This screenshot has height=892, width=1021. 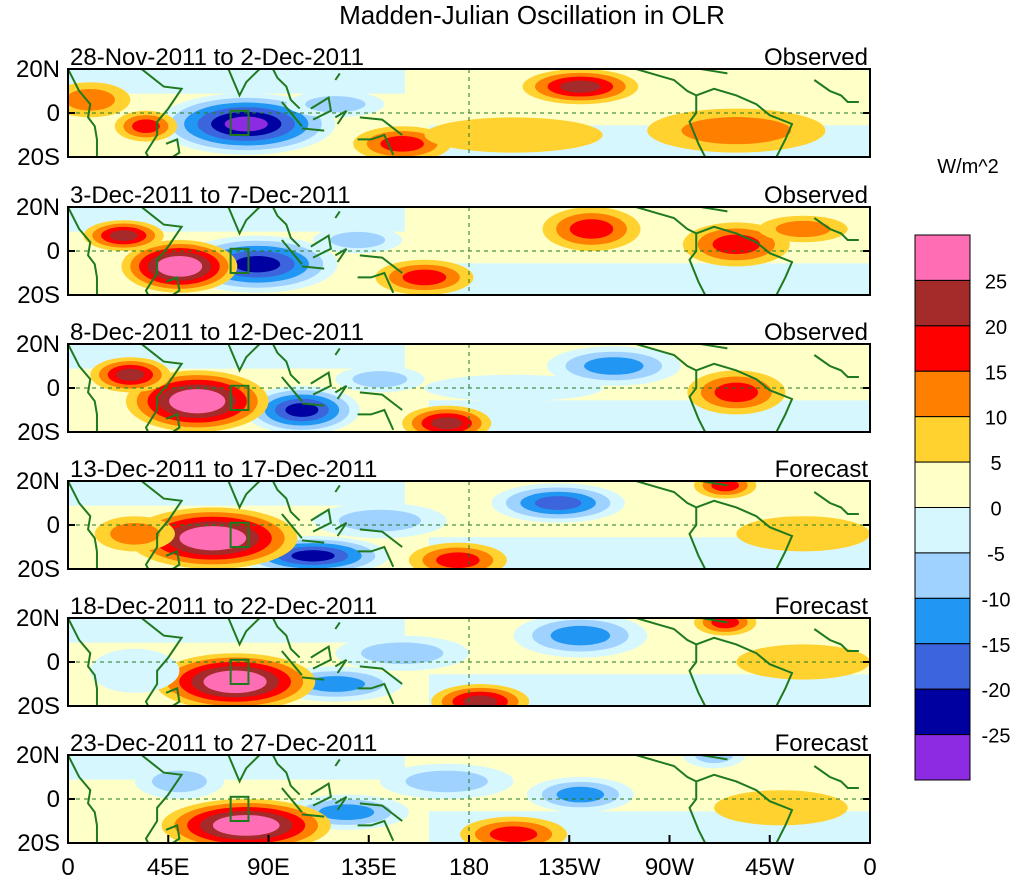 What do you see at coordinates (995, 510) in the screenshot?
I see `colorbar-label: 0` at bounding box center [995, 510].